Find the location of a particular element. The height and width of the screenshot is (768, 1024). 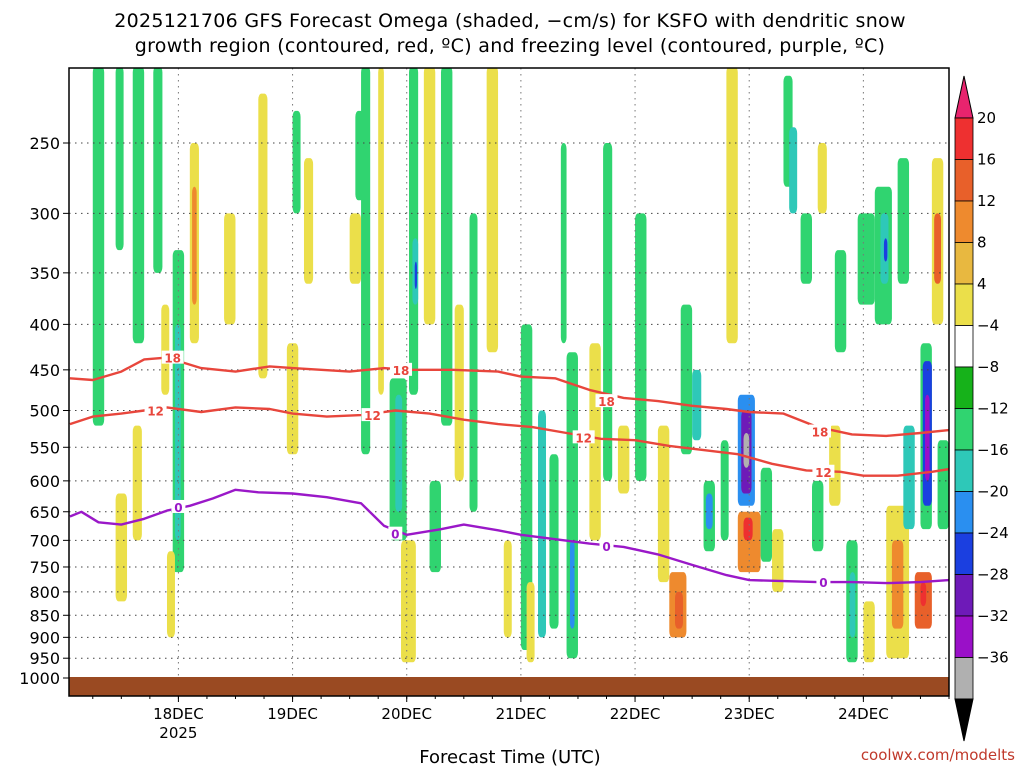

colorbar-label: 8 is located at coordinates (982, 243).